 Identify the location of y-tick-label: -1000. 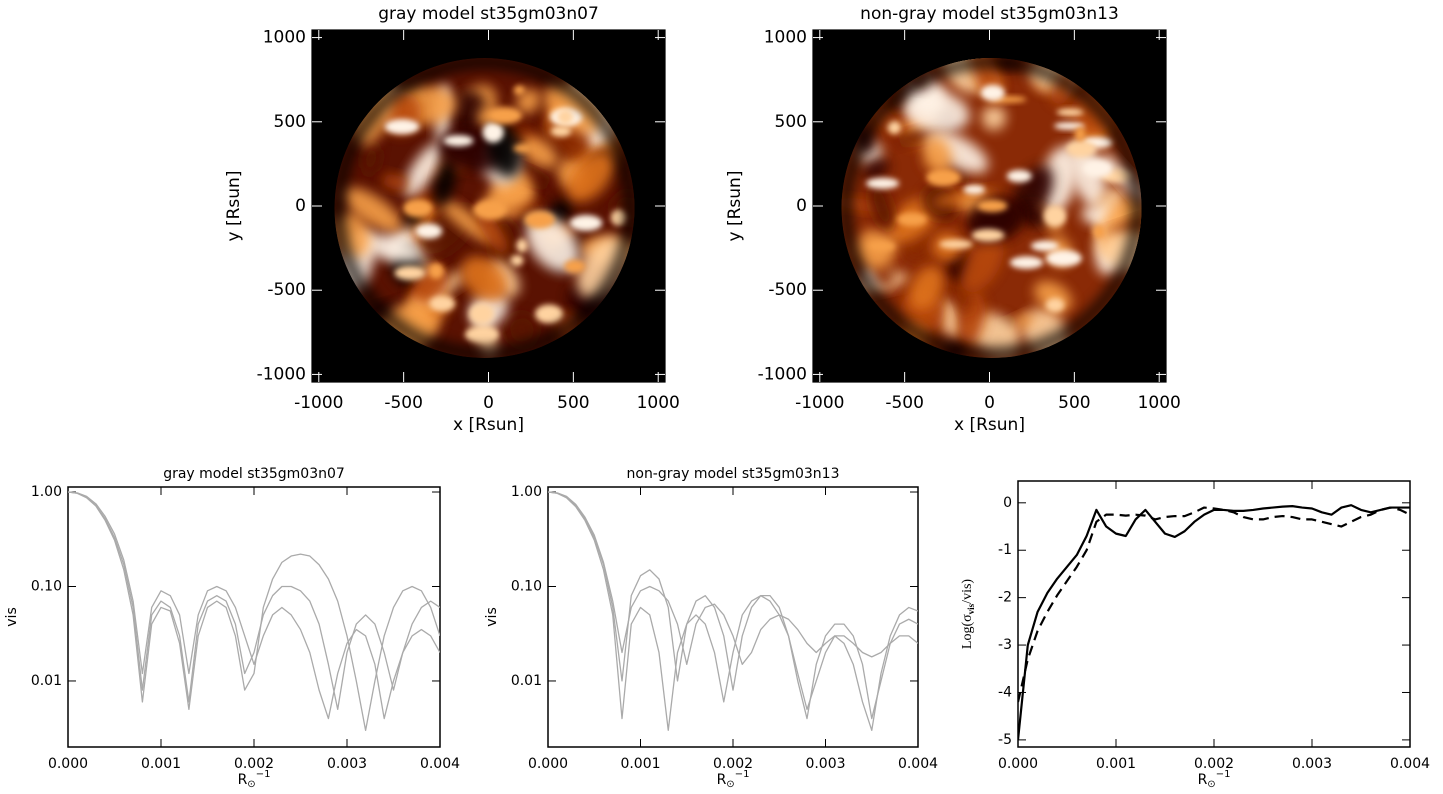
(281, 374).